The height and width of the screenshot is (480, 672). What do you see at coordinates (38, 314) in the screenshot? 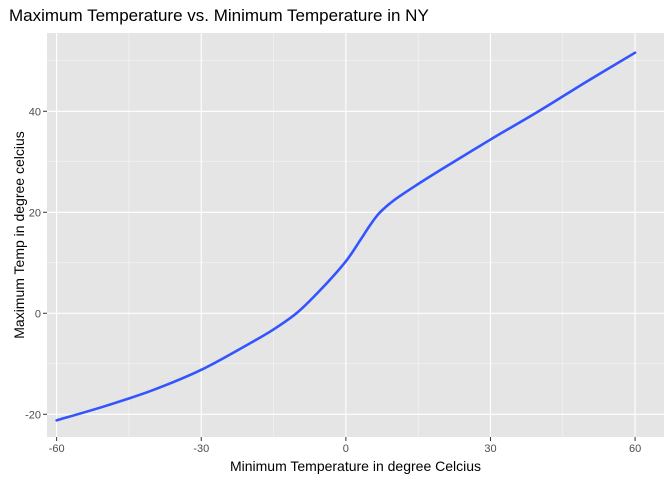
I see `y-tick-label: 0` at bounding box center [38, 314].